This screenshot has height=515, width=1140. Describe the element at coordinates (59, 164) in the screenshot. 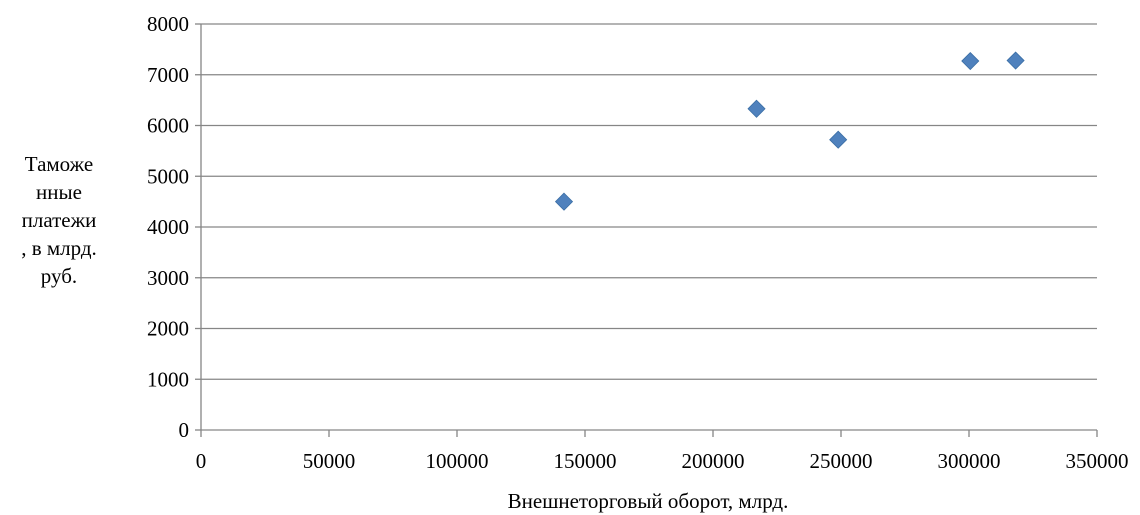

I see `y-axis-title-line: Таможе` at that location.